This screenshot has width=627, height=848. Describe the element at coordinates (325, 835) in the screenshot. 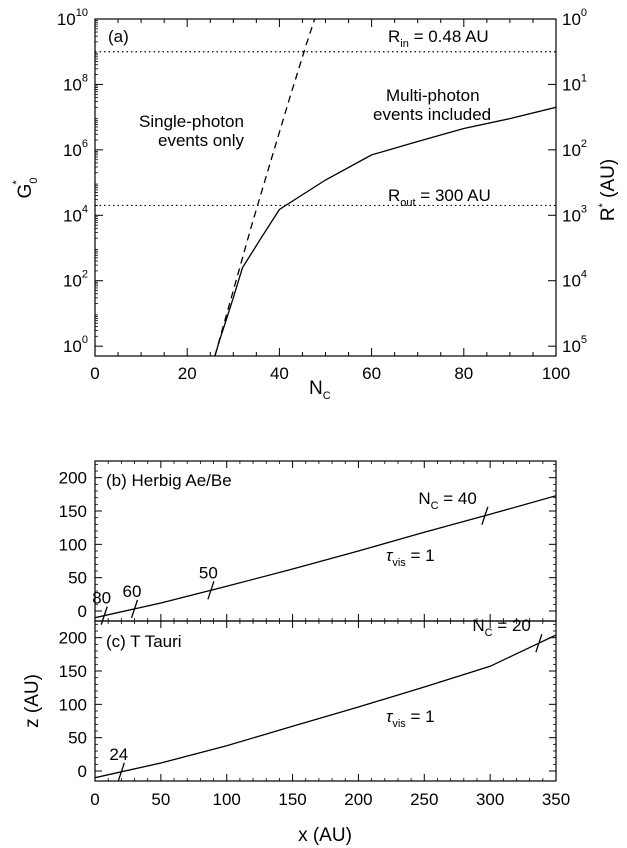

I see `panel-c-x-axis-label: x (AU)` at that location.